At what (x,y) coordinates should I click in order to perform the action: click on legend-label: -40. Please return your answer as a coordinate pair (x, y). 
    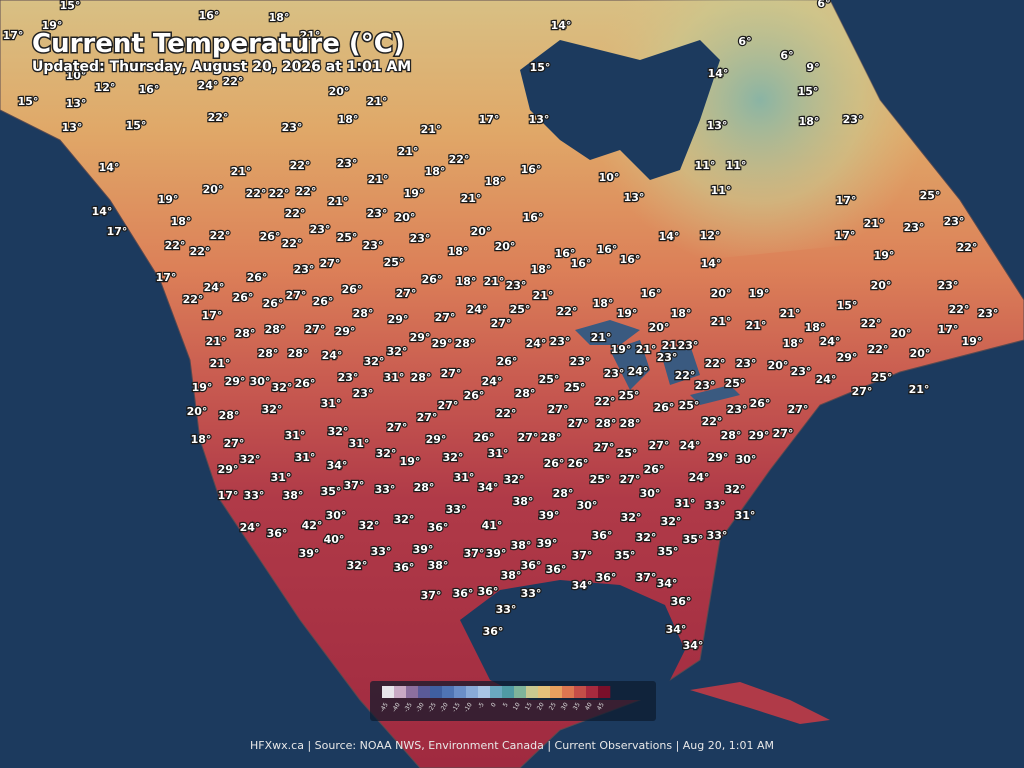
    Looking at the image, I should click on (396, 707).